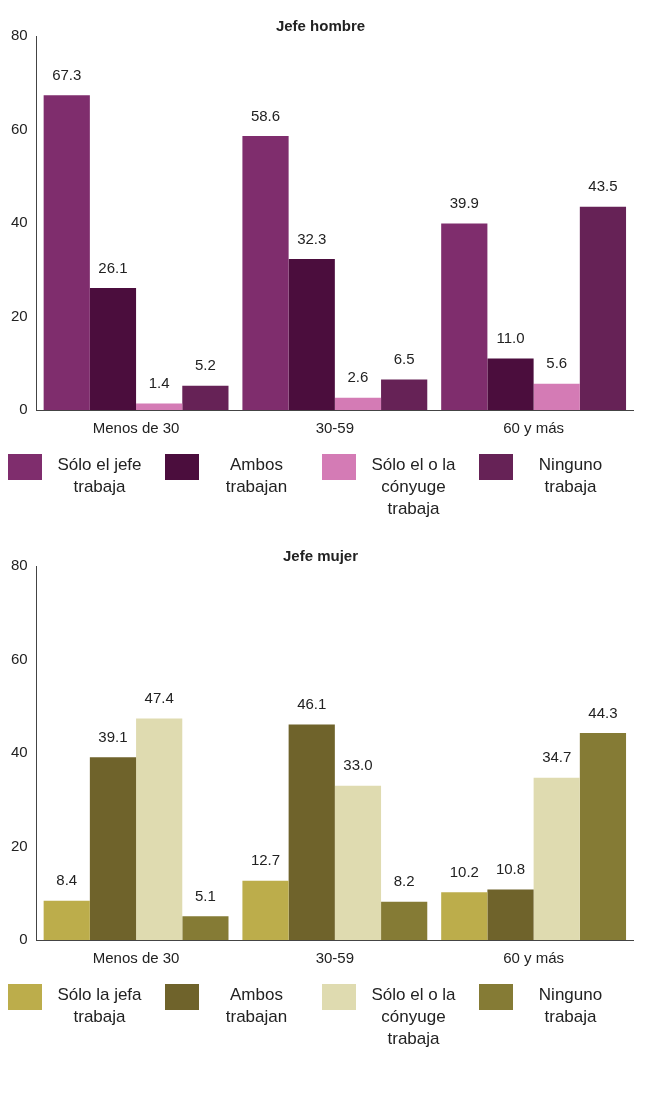 The image size is (646, 1115). I want to click on data-label: 39.1, so click(113, 736).